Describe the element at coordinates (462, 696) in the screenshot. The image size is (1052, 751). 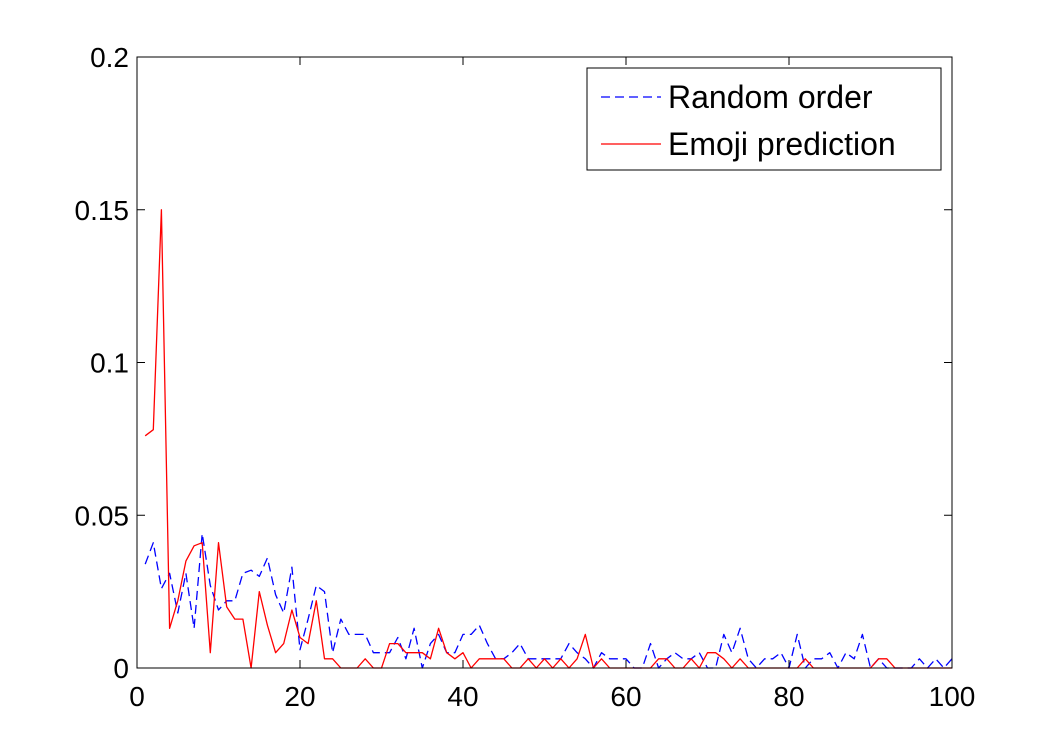
I see `x-tick-label: 40` at that location.